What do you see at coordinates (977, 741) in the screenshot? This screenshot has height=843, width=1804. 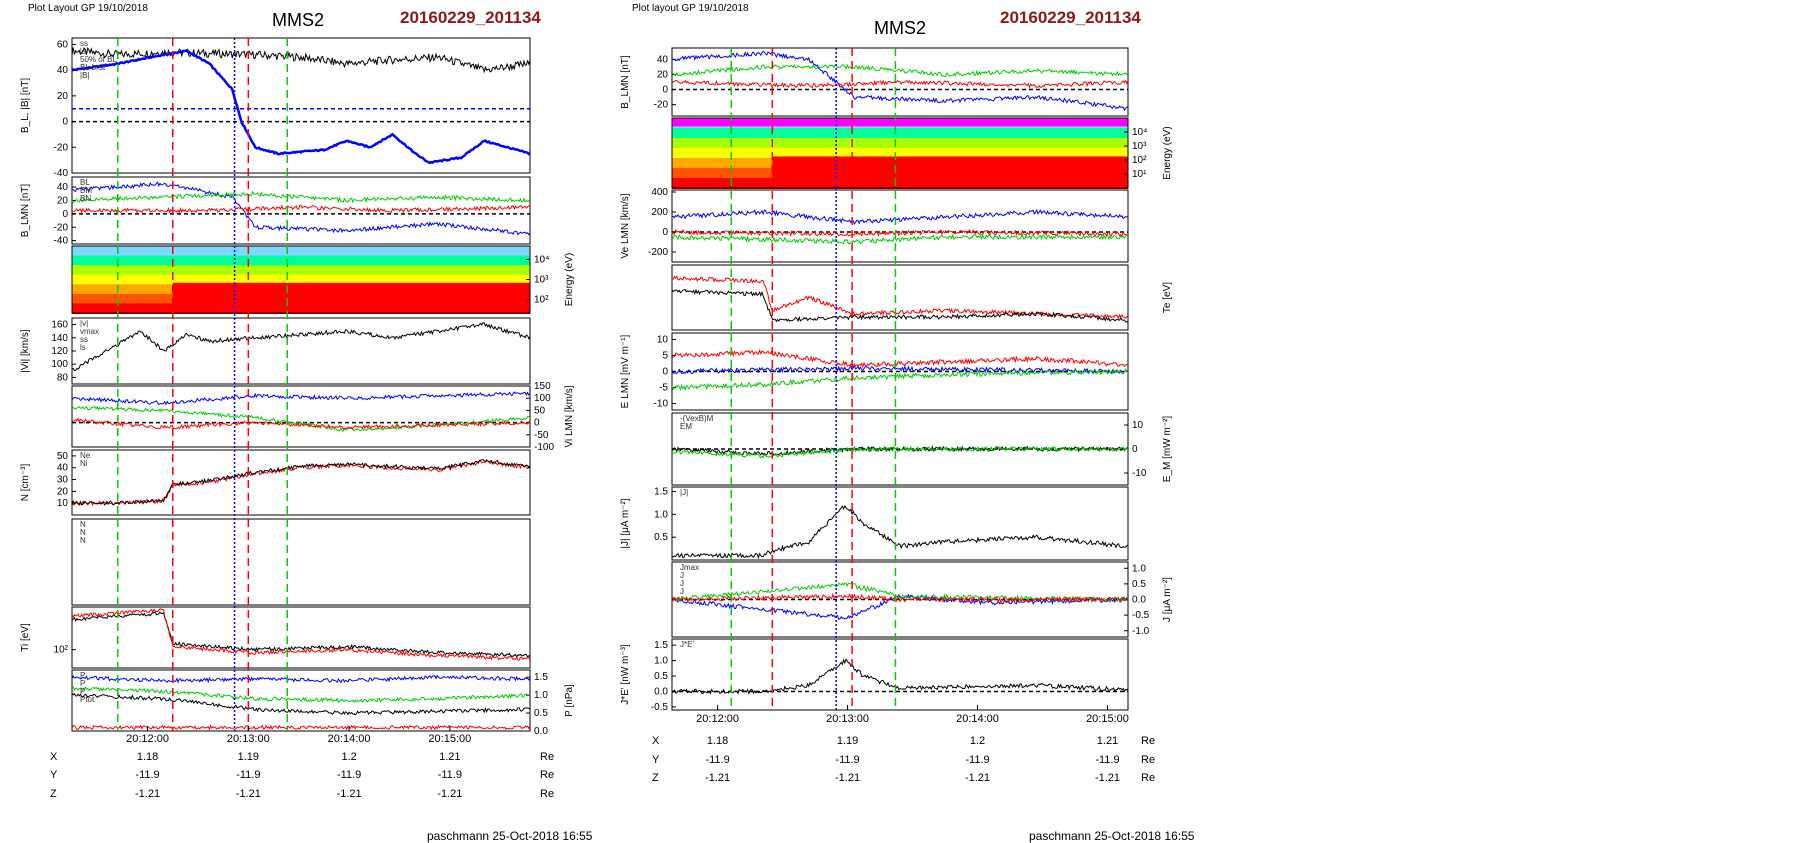 I see `coord-value: 1.2` at bounding box center [977, 741].